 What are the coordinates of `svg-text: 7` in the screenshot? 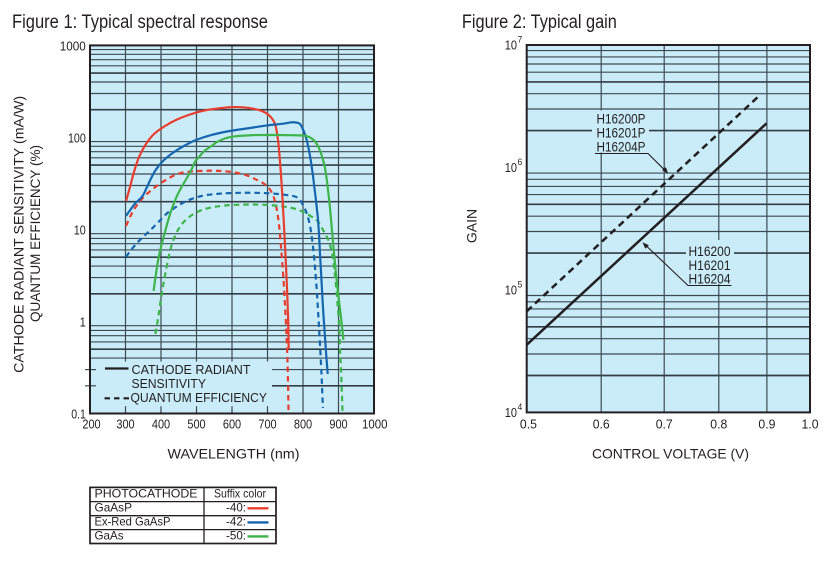 It's located at (520, 40).